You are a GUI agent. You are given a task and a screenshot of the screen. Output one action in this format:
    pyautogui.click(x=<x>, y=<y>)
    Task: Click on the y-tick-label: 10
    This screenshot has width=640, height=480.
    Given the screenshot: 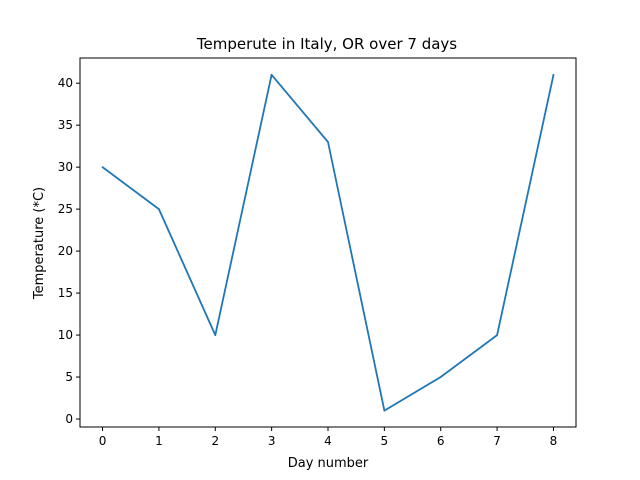 What is the action you would take?
    pyautogui.click(x=65, y=335)
    